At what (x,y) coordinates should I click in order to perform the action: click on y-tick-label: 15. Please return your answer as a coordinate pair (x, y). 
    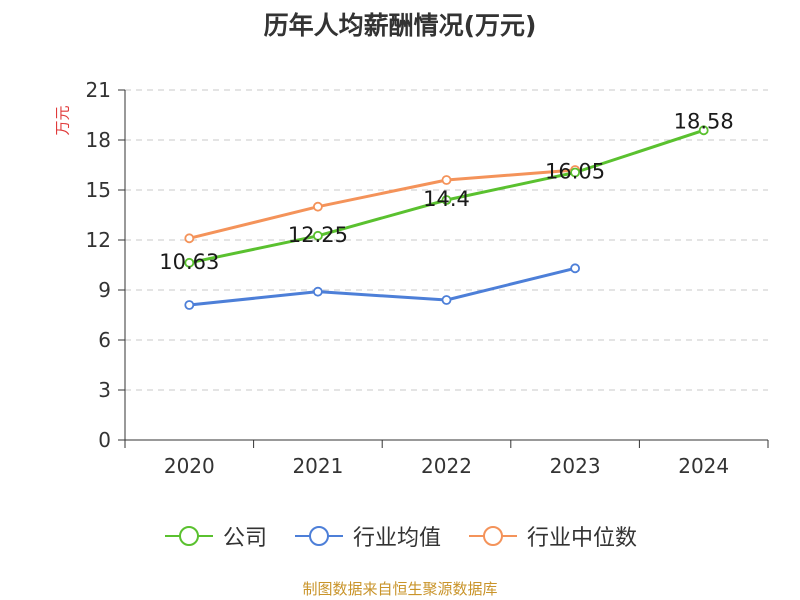
    Looking at the image, I should click on (98, 190).